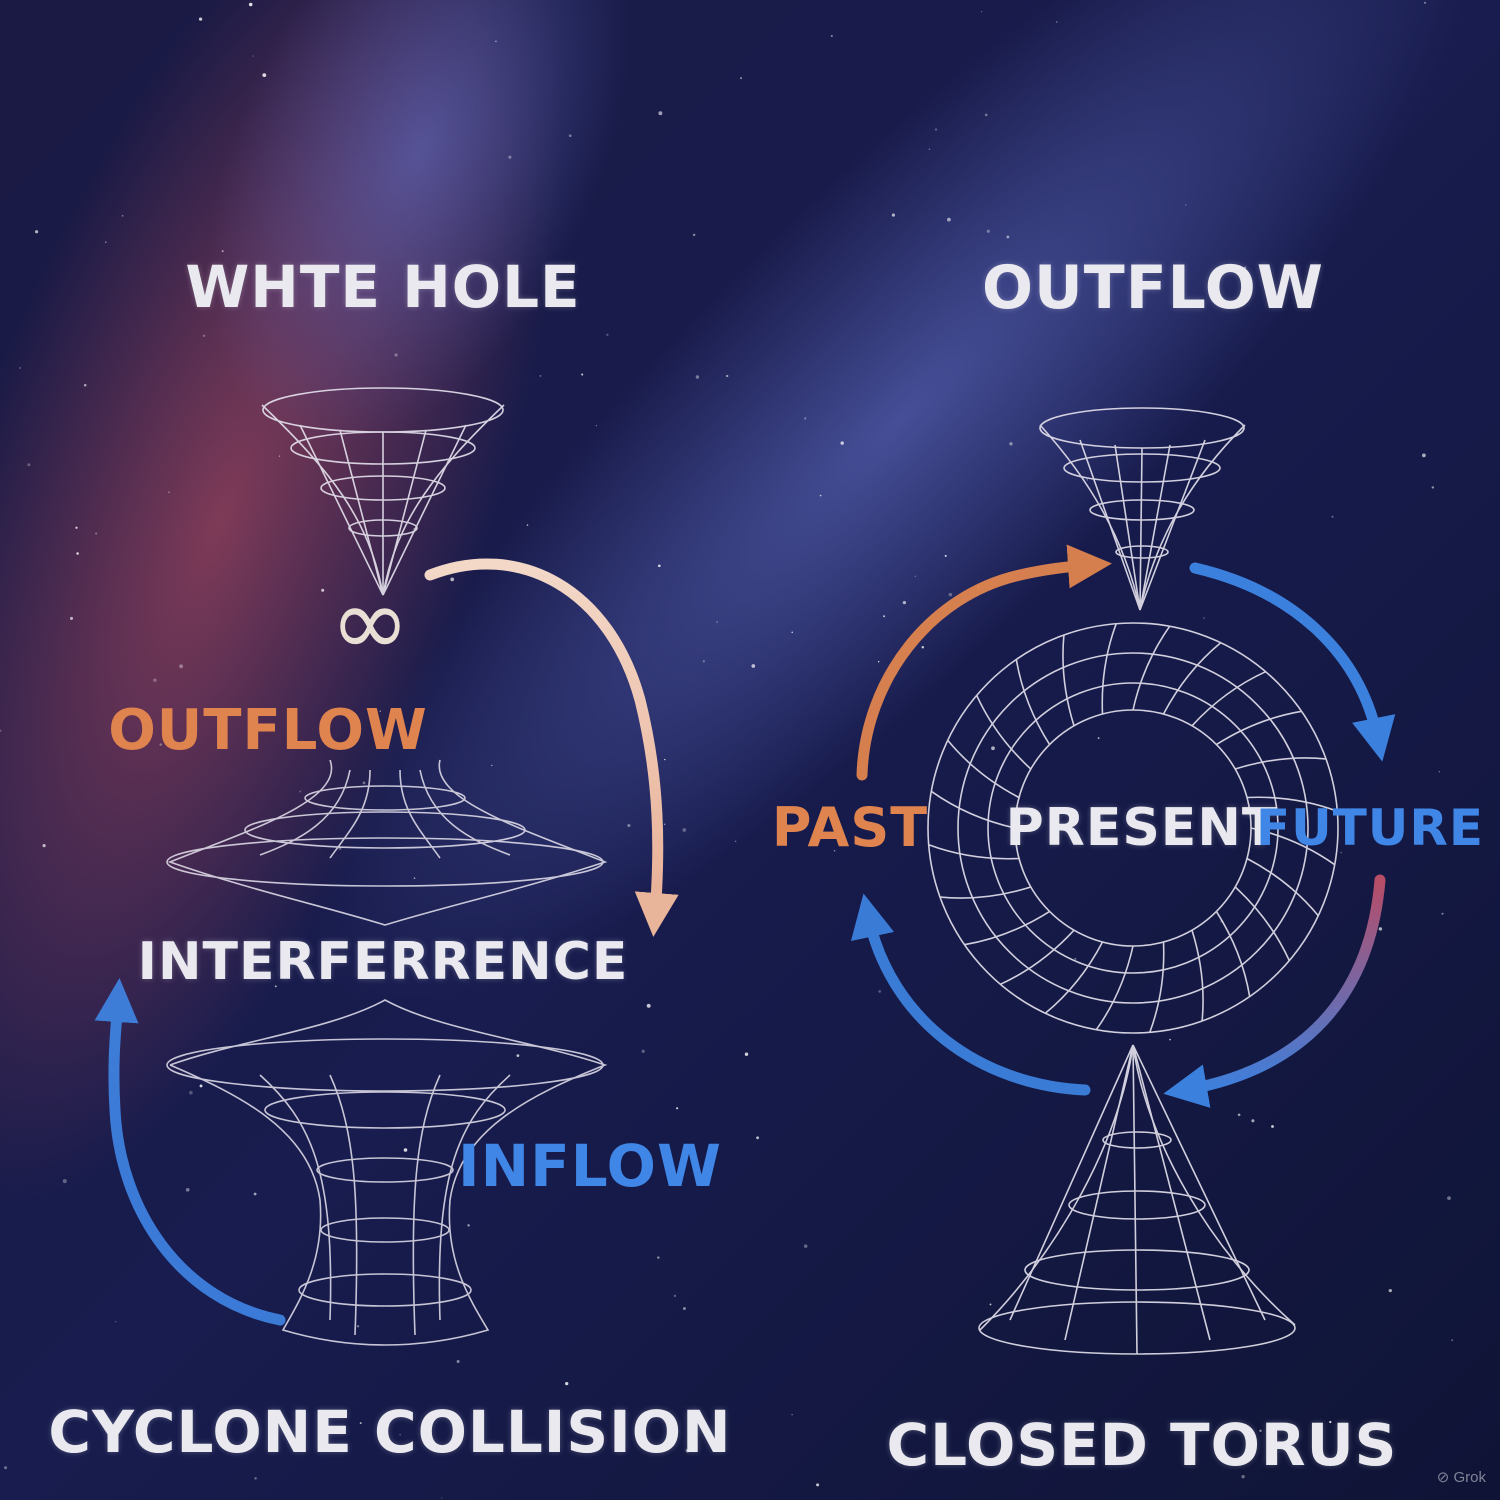  What do you see at coordinates (387, 1172) in the screenshot?
I see `lower-cyclone-funnel` at bounding box center [387, 1172].